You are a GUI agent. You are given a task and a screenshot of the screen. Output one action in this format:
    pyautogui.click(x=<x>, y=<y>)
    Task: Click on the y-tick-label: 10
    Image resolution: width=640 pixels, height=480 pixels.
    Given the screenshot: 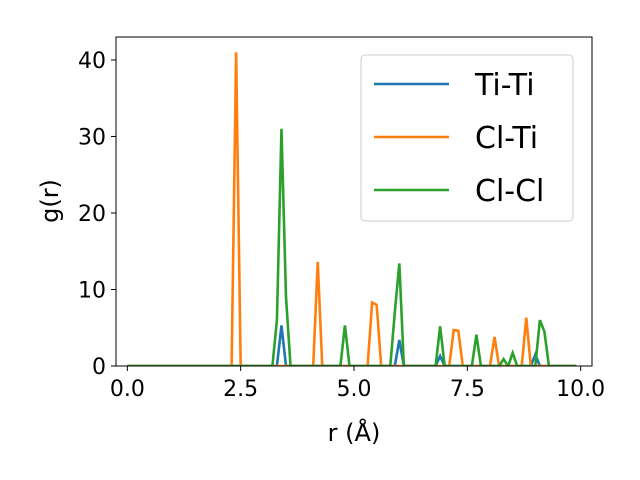 What is the action you would take?
    pyautogui.click(x=92, y=290)
    